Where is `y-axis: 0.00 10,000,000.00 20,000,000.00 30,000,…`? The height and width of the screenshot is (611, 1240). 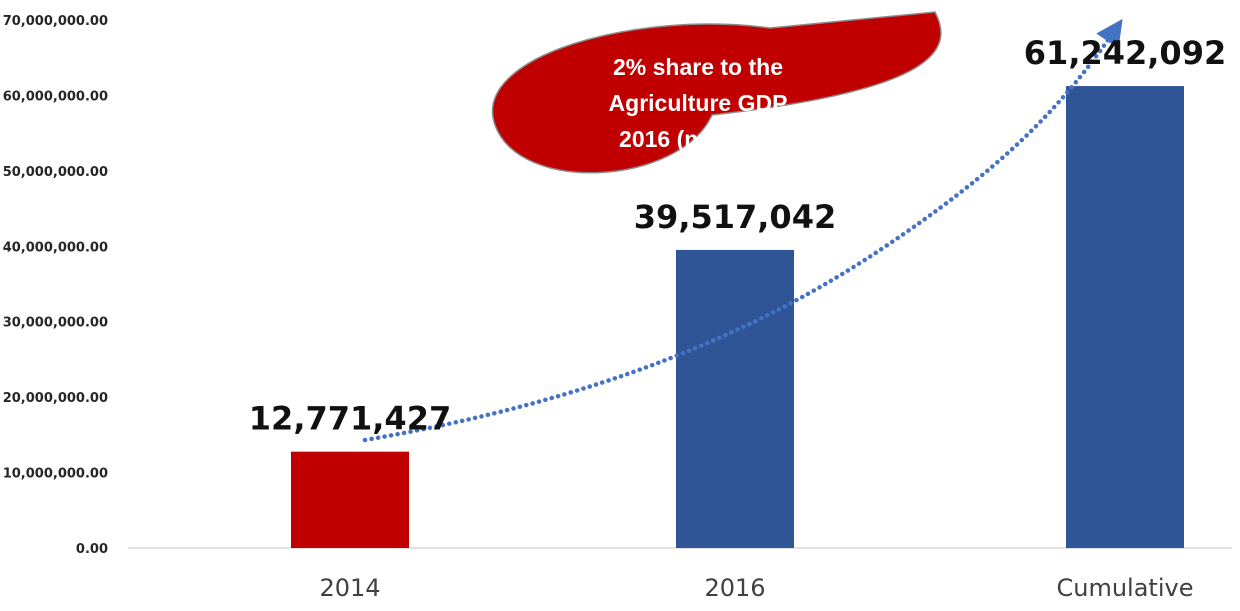 y-axis: 0.00 10,000,000.00 20,000,000.00 30,000,… is located at coordinates (55, 285).